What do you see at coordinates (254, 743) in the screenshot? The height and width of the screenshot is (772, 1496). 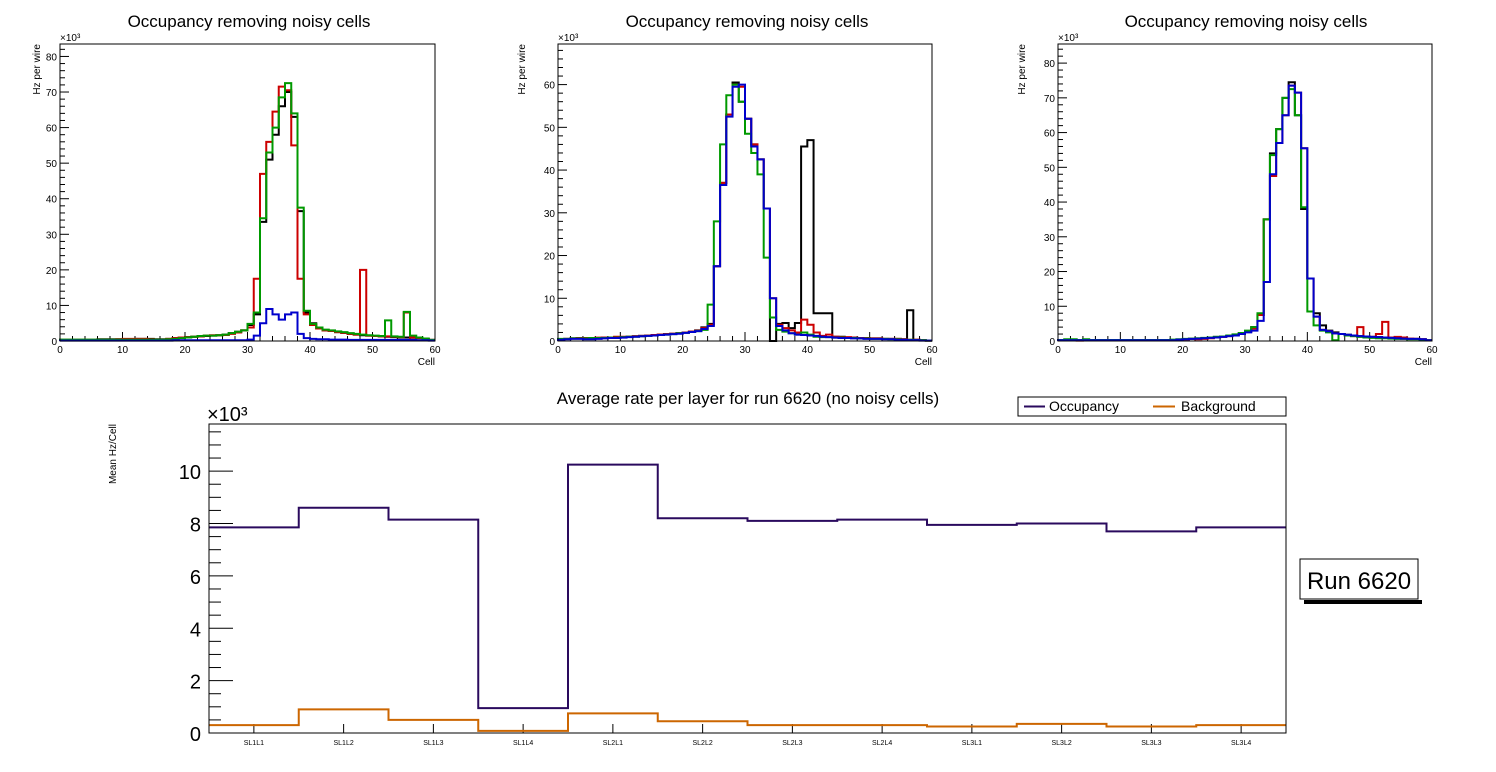 I see `x-category-label: SL1L1` at bounding box center [254, 743].